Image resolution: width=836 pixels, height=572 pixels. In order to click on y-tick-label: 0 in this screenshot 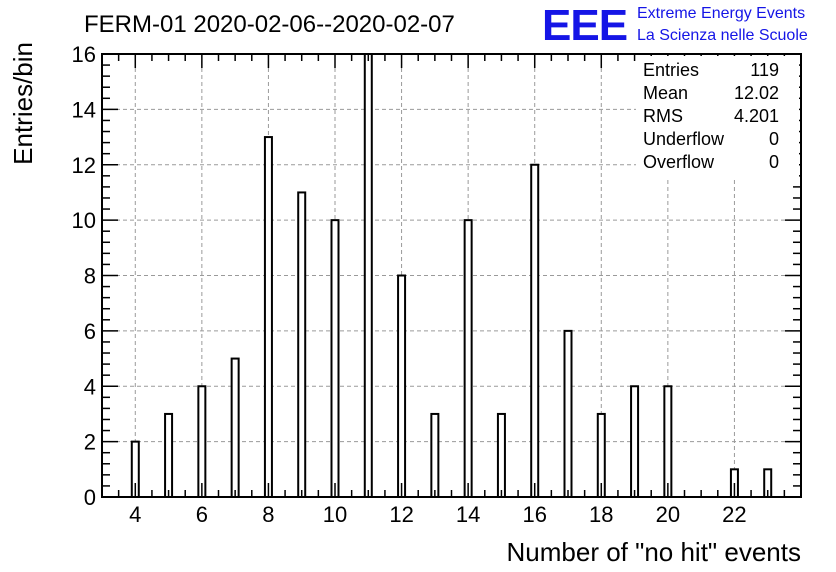, I will do `click(90, 497)`.